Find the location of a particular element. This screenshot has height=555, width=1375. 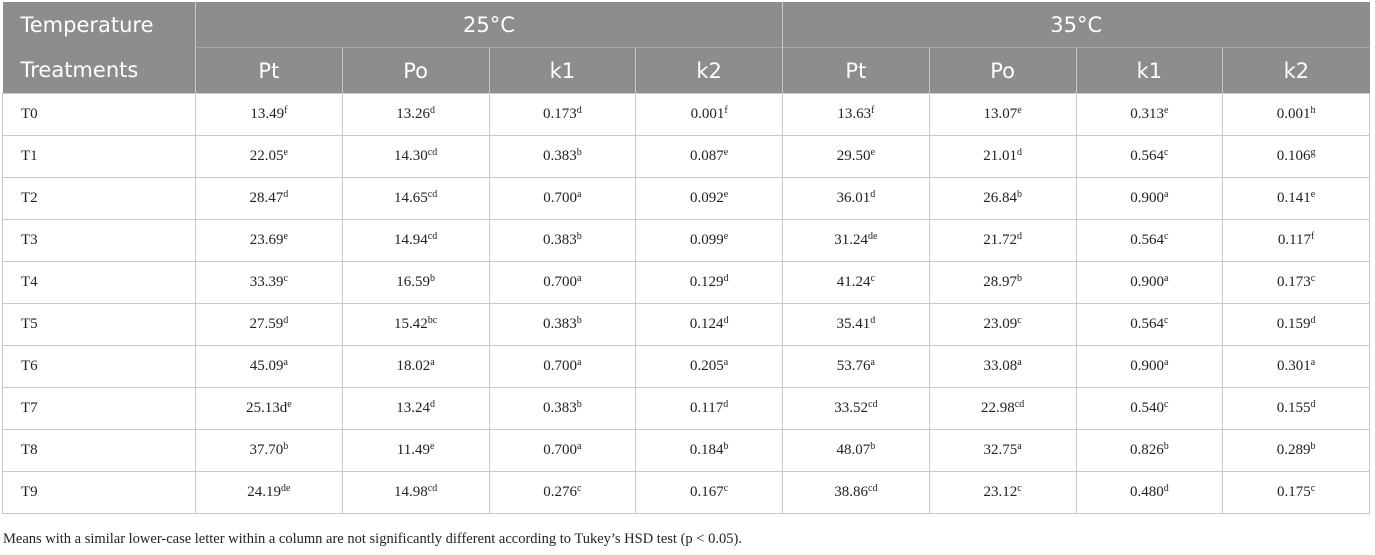

table-cell: 23.12c is located at coordinates (1002, 492).